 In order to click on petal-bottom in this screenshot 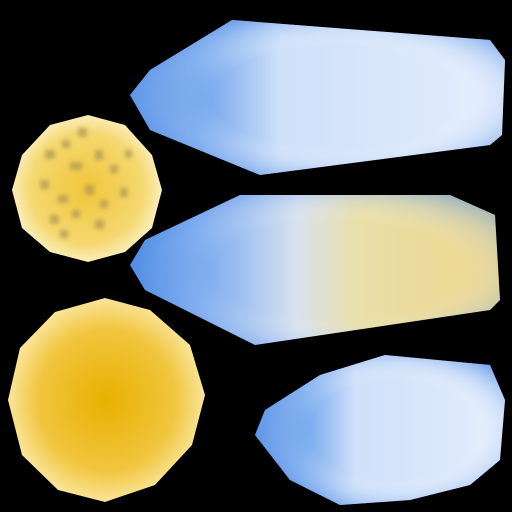, I will do `click(380, 430)`.